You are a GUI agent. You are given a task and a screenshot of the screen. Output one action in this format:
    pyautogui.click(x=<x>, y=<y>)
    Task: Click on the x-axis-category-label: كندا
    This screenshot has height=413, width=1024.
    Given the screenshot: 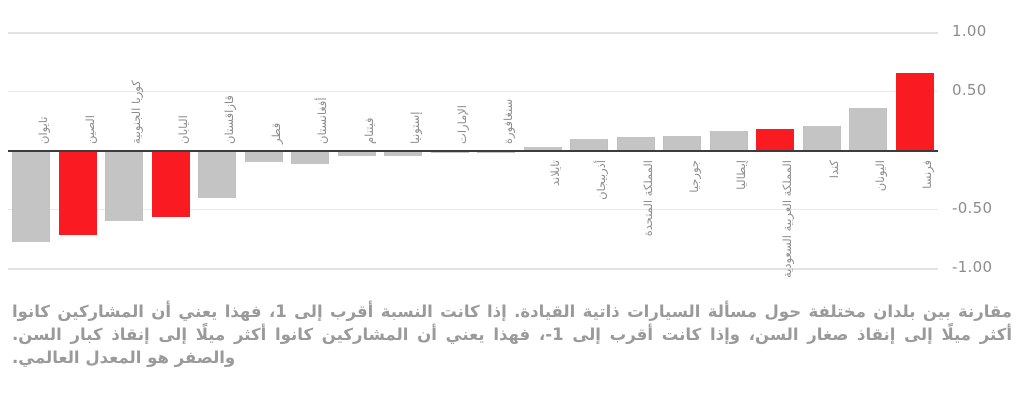 What is the action you would take?
    pyautogui.click(x=833, y=169)
    